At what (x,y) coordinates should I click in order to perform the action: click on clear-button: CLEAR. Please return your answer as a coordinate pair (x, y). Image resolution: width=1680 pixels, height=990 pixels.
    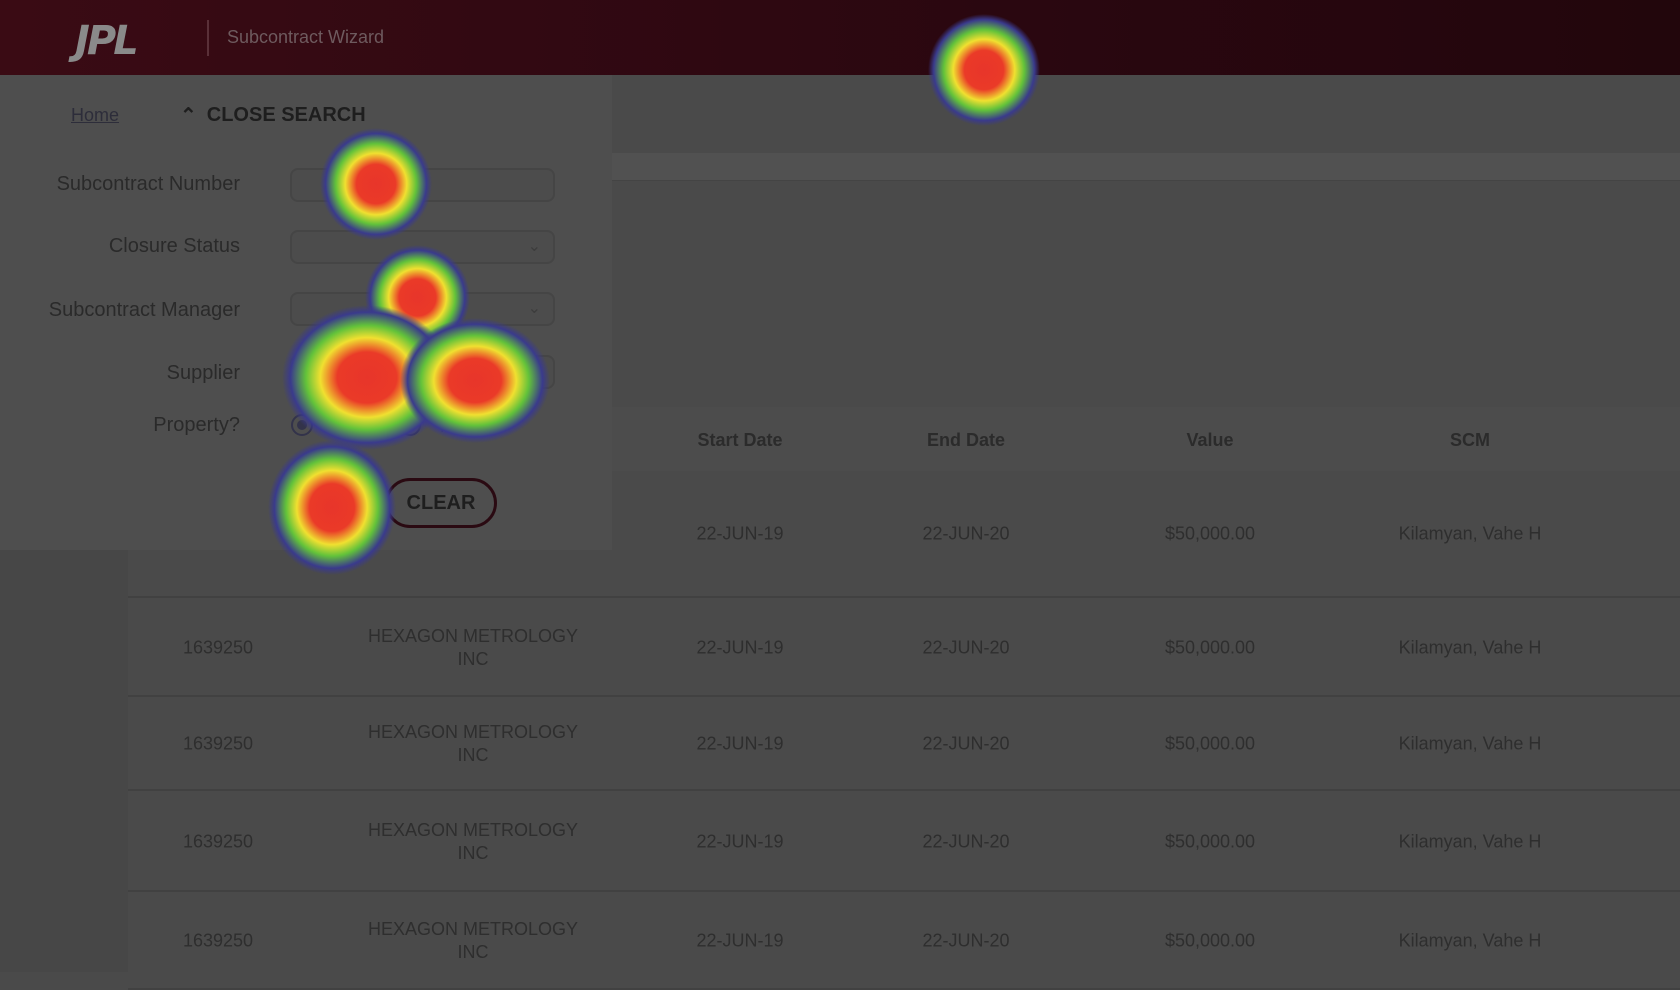
    Looking at the image, I should click on (441, 503).